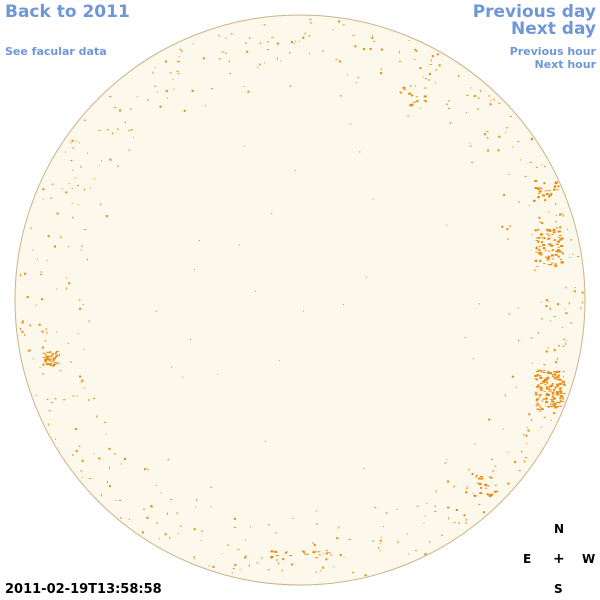 The width and height of the screenshot is (600, 600). What do you see at coordinates (552, 51) in the screenshot?
I see `previous-hour-link: Previous hour` at bounding box center [552, 51].